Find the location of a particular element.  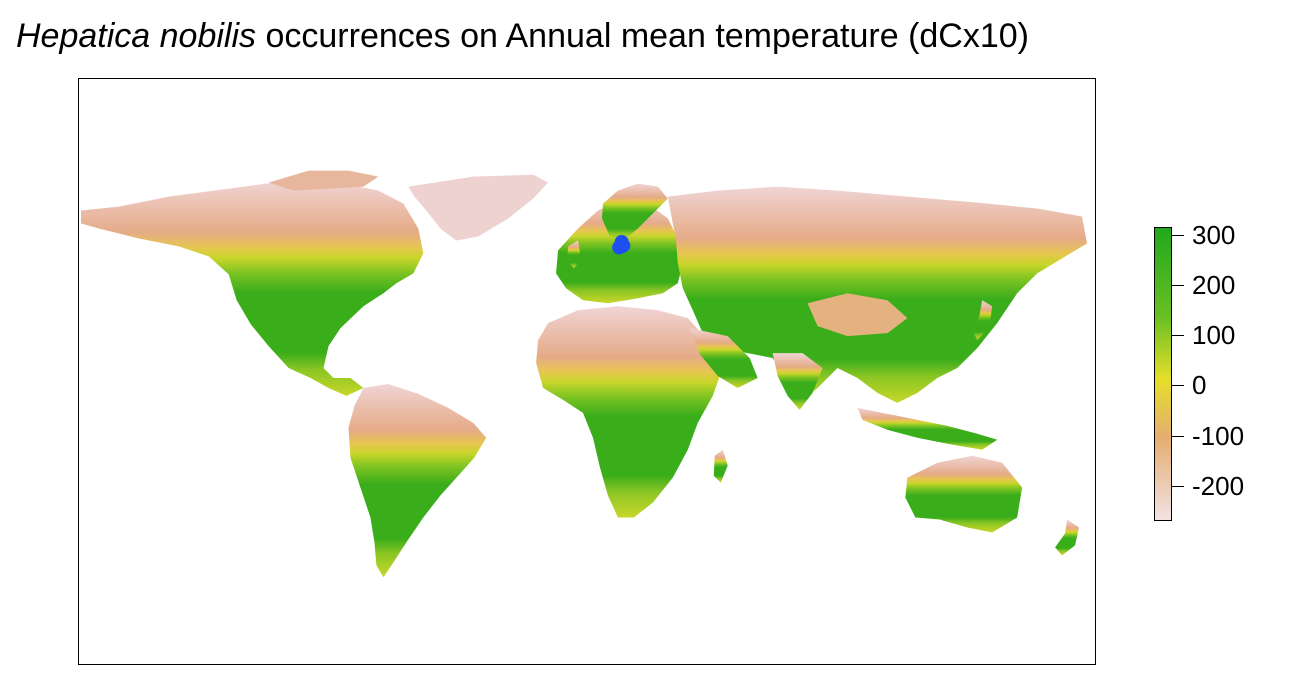

indian-subcontinent is located at coordinates (797, 381).